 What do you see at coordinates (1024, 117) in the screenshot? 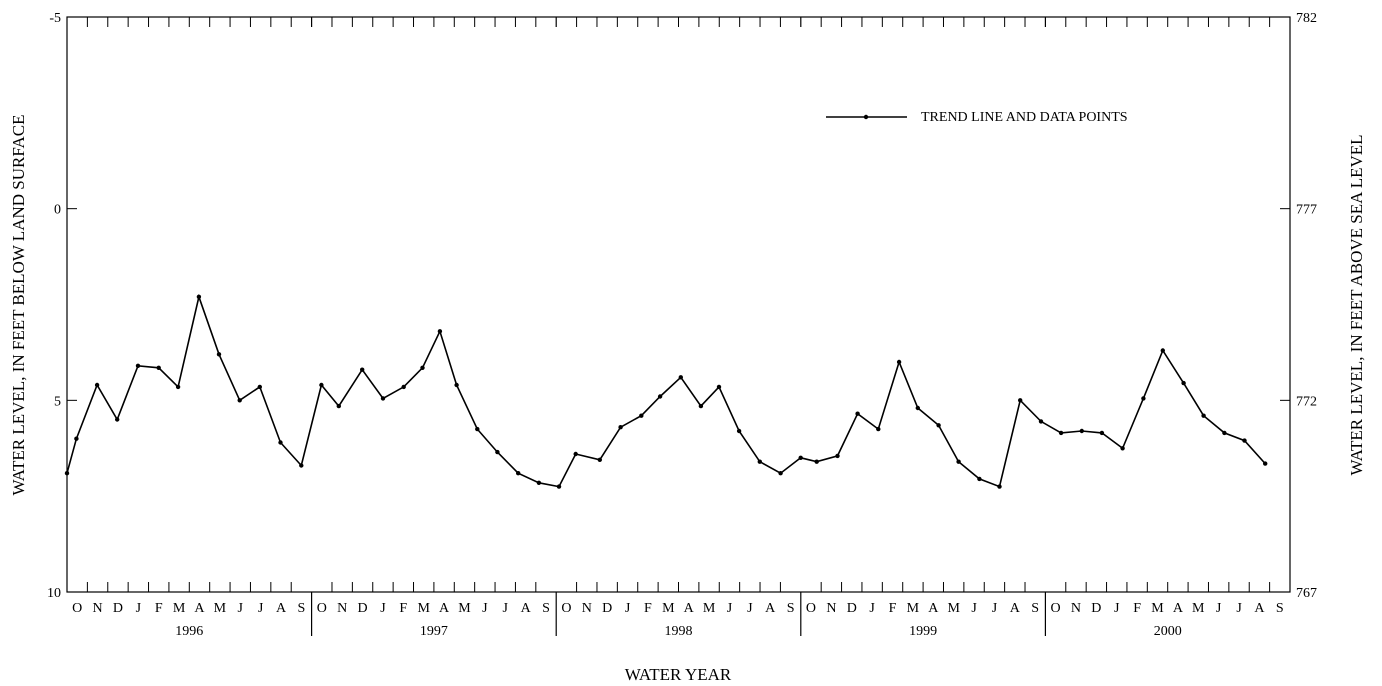
I see `legend-label: TREND LINE AND DATA POINTS` at bounding box center [1024, 117].